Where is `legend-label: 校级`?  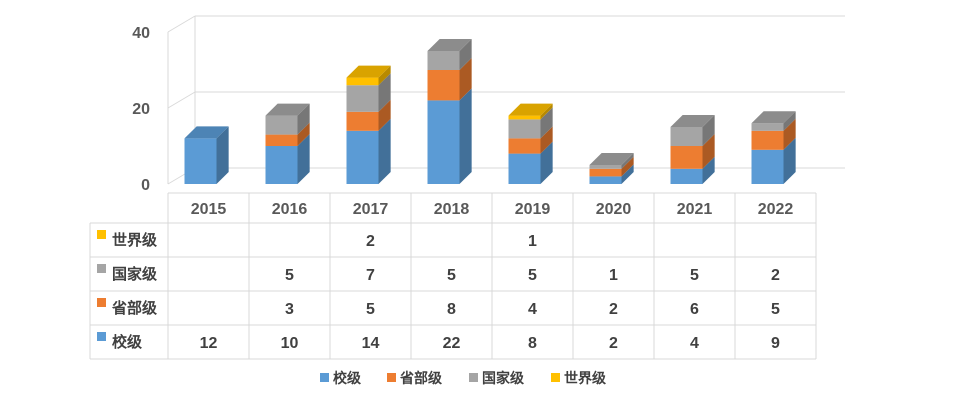 legend-label: 校级 is located at coordinates (347, 378).